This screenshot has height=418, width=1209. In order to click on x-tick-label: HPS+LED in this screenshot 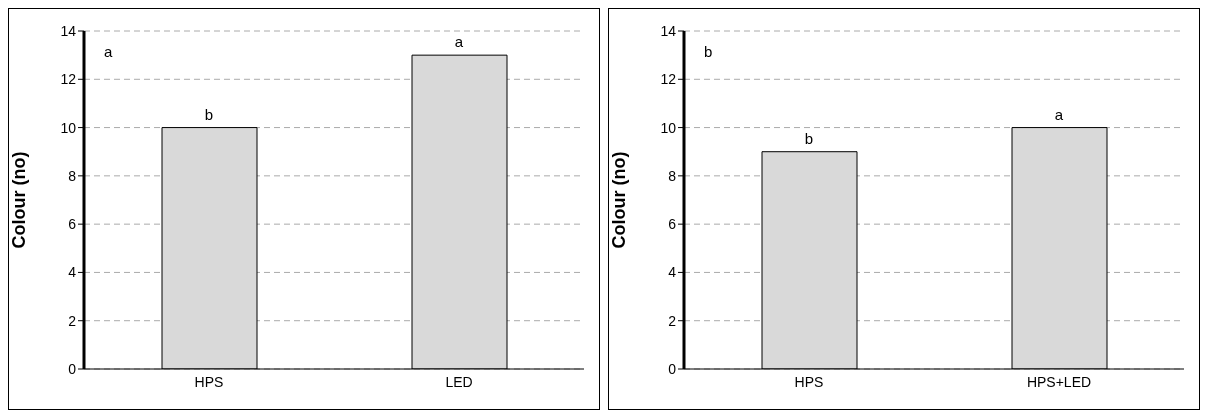, I will do `click(1059, 381)`.